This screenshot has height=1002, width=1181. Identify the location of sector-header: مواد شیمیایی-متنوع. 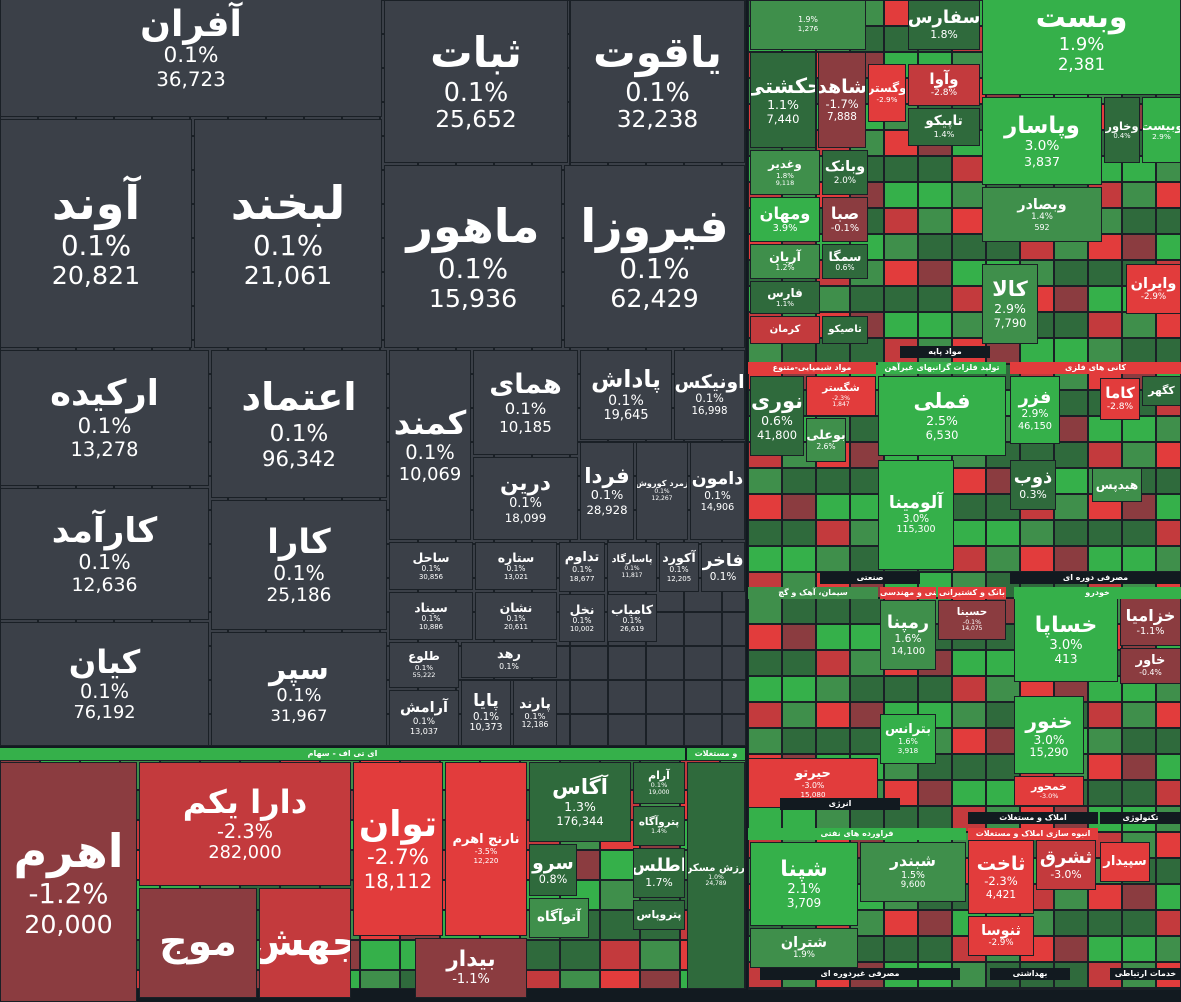
(812, 368).